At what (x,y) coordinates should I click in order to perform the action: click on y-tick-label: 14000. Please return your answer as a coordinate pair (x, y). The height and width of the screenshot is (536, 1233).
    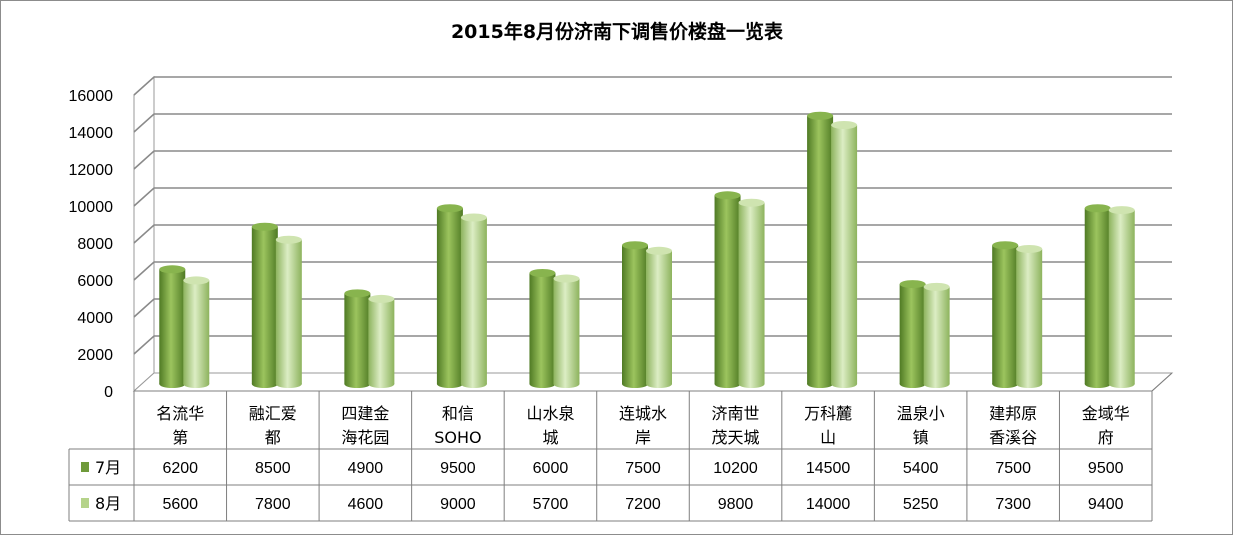
    Looking at the image, I should click on (91, 133).